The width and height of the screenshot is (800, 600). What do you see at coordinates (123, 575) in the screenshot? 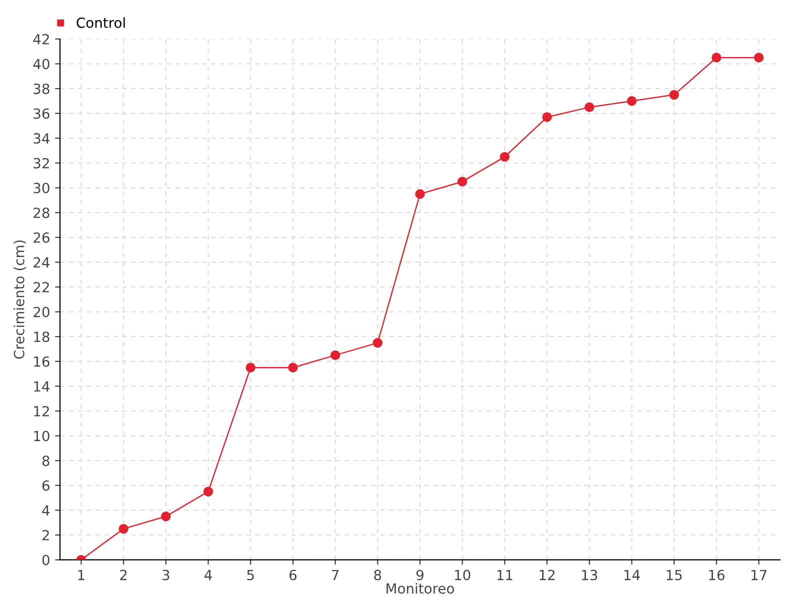
I see `x-tick-label: 2` at bounding box center [123, 575].